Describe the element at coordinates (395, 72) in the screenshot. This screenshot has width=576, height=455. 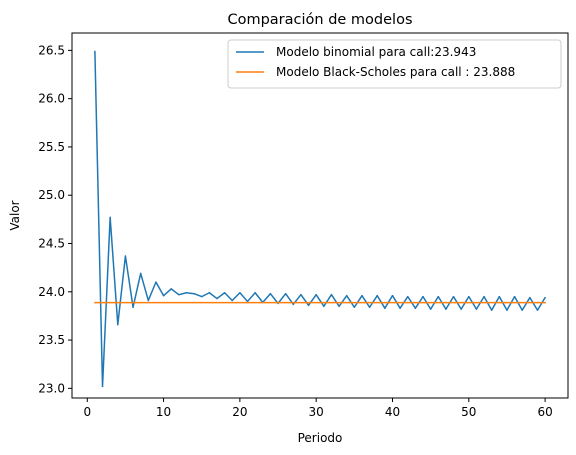
I see `legend-label-black-scholes: Modelo Black-Scholes para call : 23.888` at that location.